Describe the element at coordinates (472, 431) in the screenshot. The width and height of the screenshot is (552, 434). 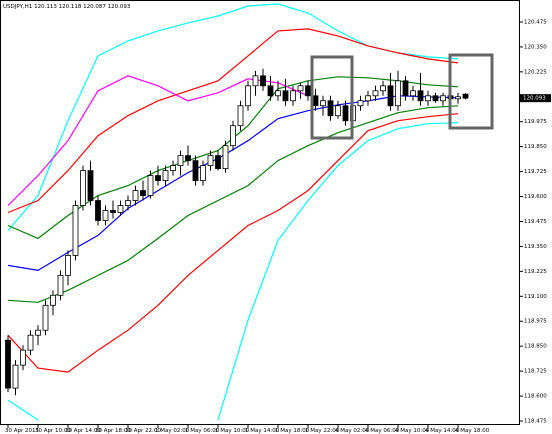
I see `x-tick-label: 4 May 18:00` at that location.